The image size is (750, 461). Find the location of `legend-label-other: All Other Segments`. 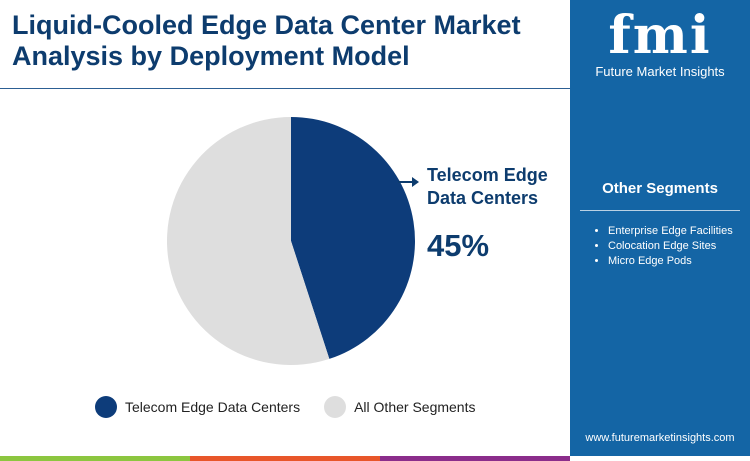

legend-label-other: All Other Segments is located at coordinates (415, 407).